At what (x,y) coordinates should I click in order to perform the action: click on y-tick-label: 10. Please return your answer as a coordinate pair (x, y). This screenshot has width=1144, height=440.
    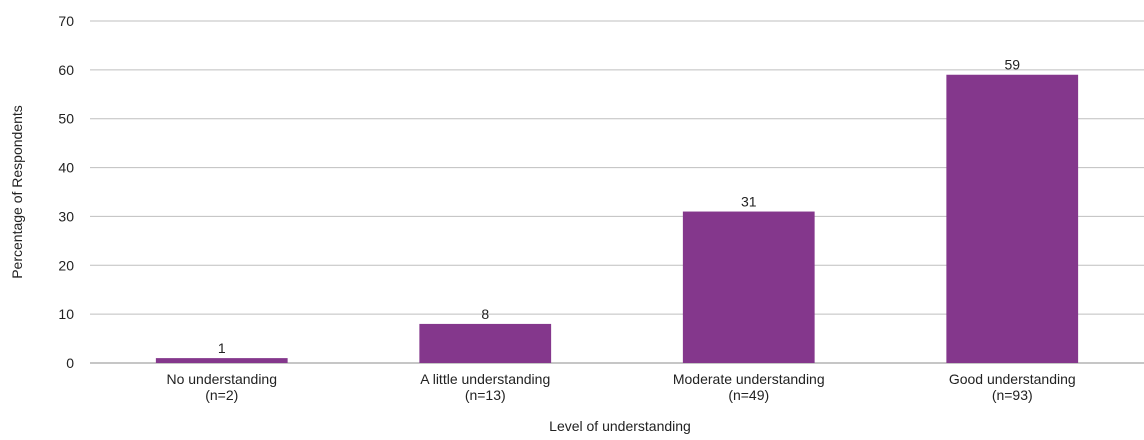
    Looking at the image, I should click on (66, 314).